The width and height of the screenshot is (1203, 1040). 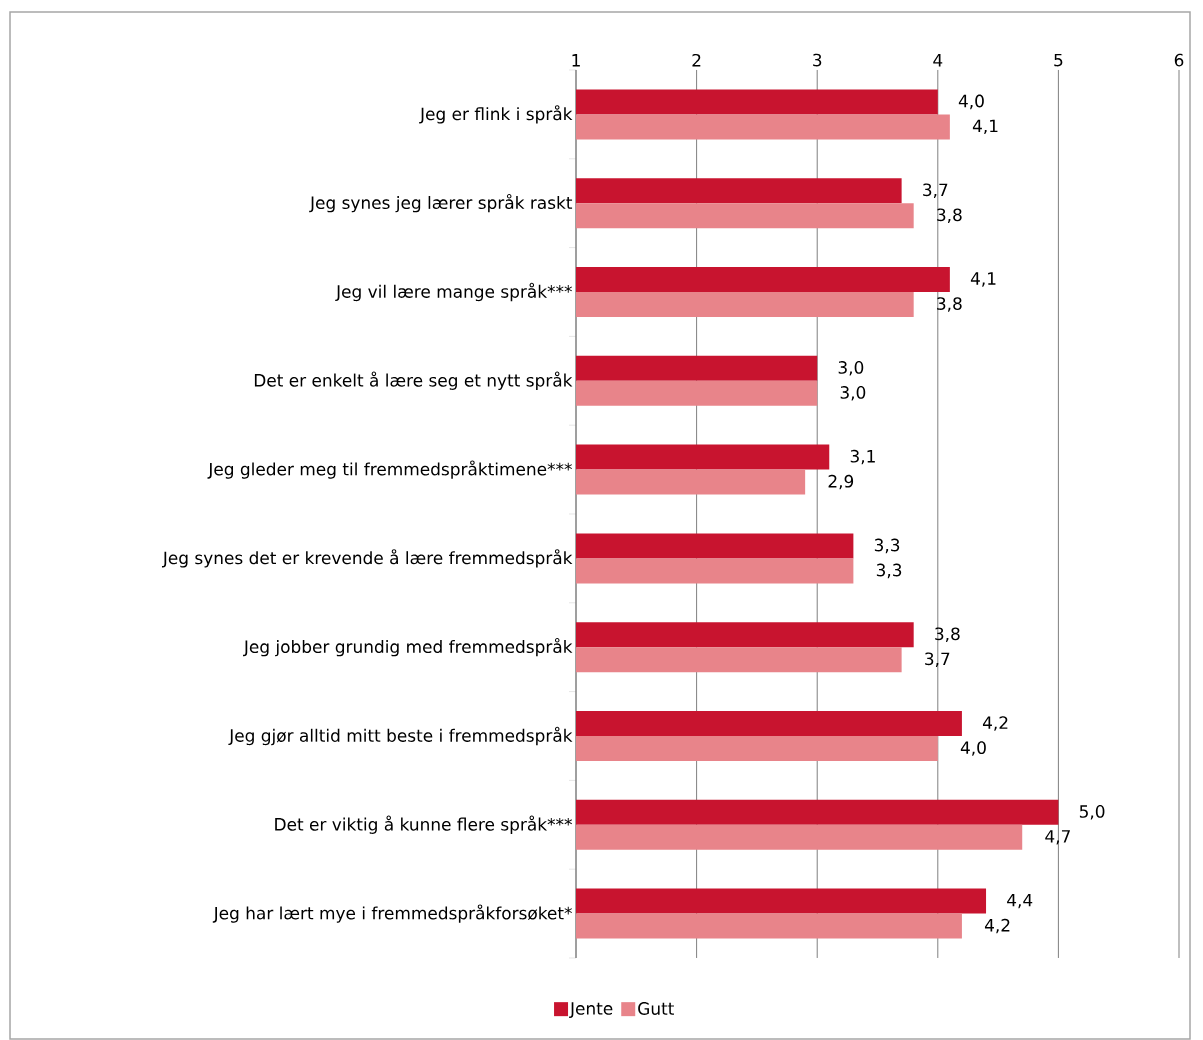 What do you see at coordinates (1179, 60) in the screenshot?
I see `x-tick-label: 6` at bounding box center [1179, 60].